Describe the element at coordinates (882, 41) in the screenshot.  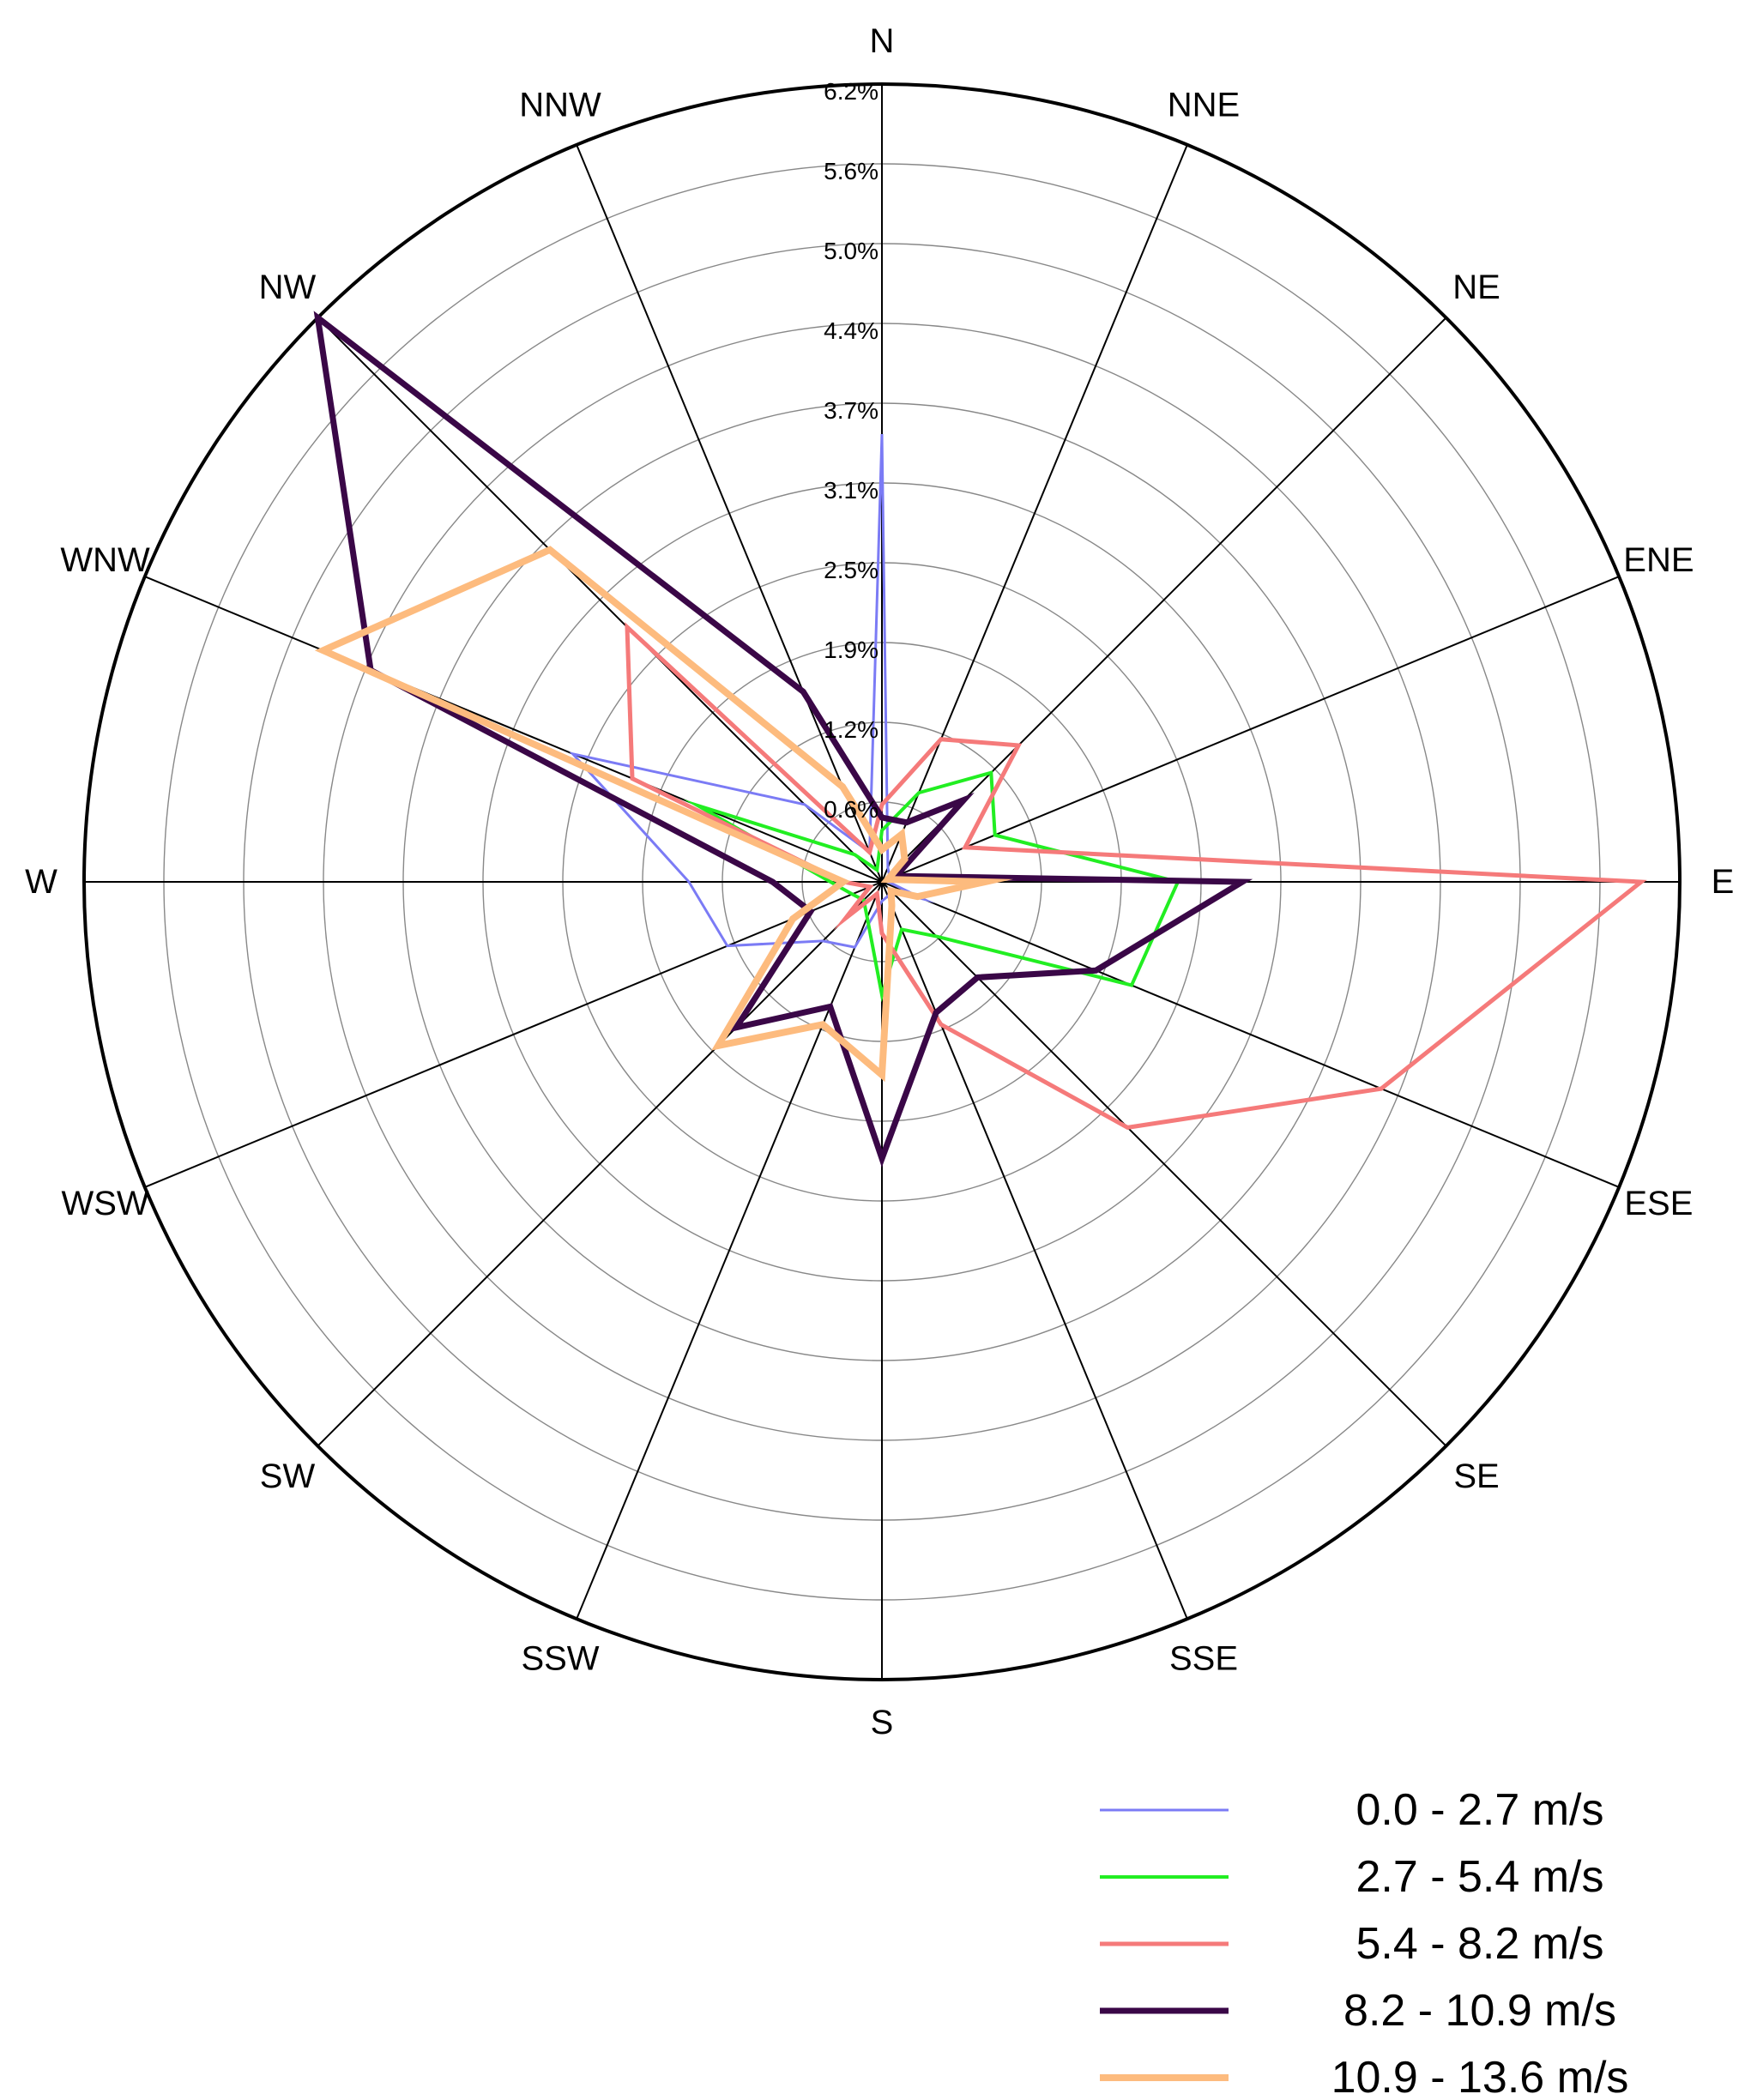
I see `direction-label-n: N` at that location.